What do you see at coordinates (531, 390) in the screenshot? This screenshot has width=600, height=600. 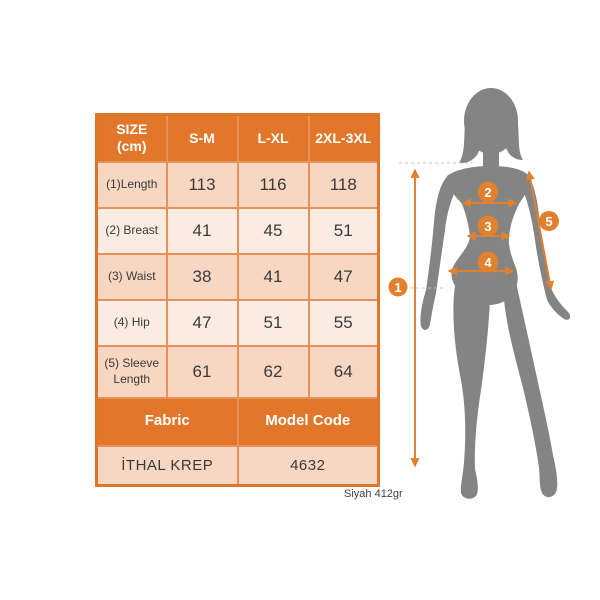 I see `right-leg-silhouette` at bounding box center [531, 390].